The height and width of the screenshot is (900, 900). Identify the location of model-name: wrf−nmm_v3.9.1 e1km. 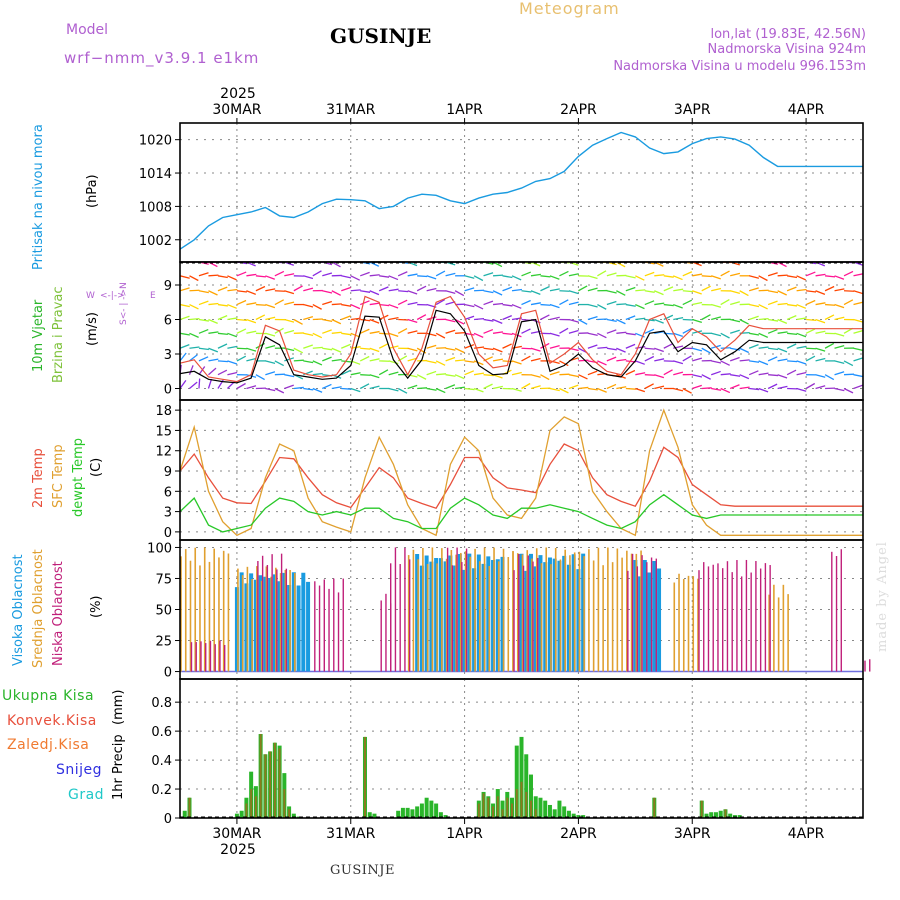
(161, 58).